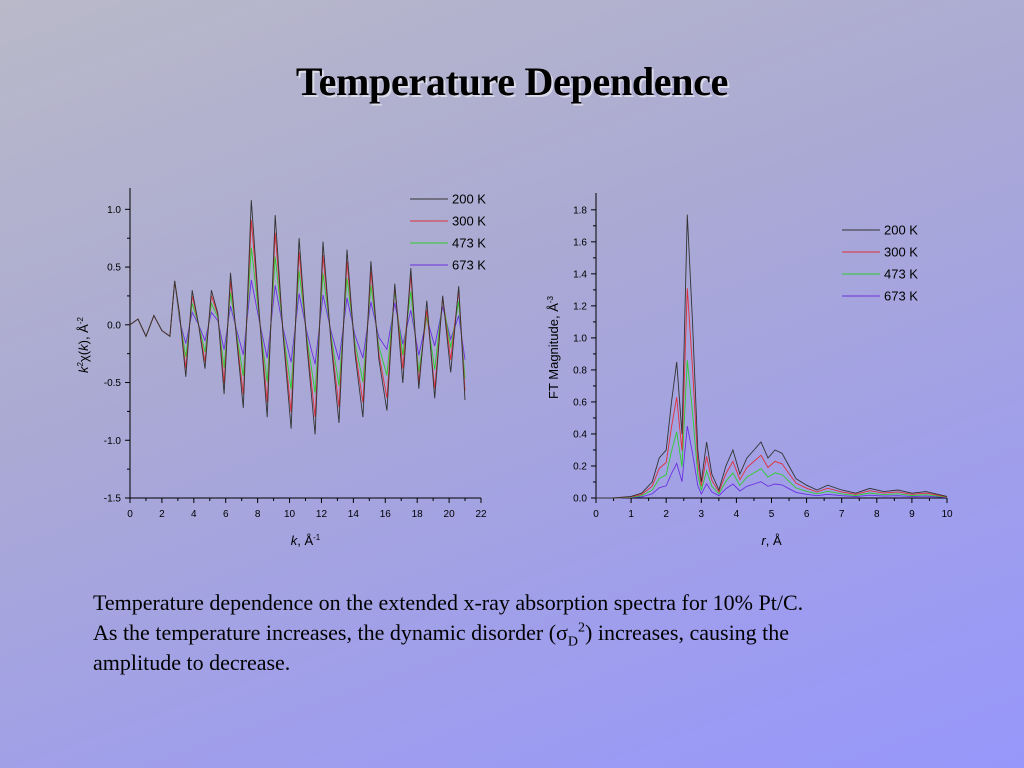 The image size is (1024, 768). What do you see at coordinates (450, 514) in the screenshot?
I see `x-tick-label: 20` at bounding box center [450, 514].